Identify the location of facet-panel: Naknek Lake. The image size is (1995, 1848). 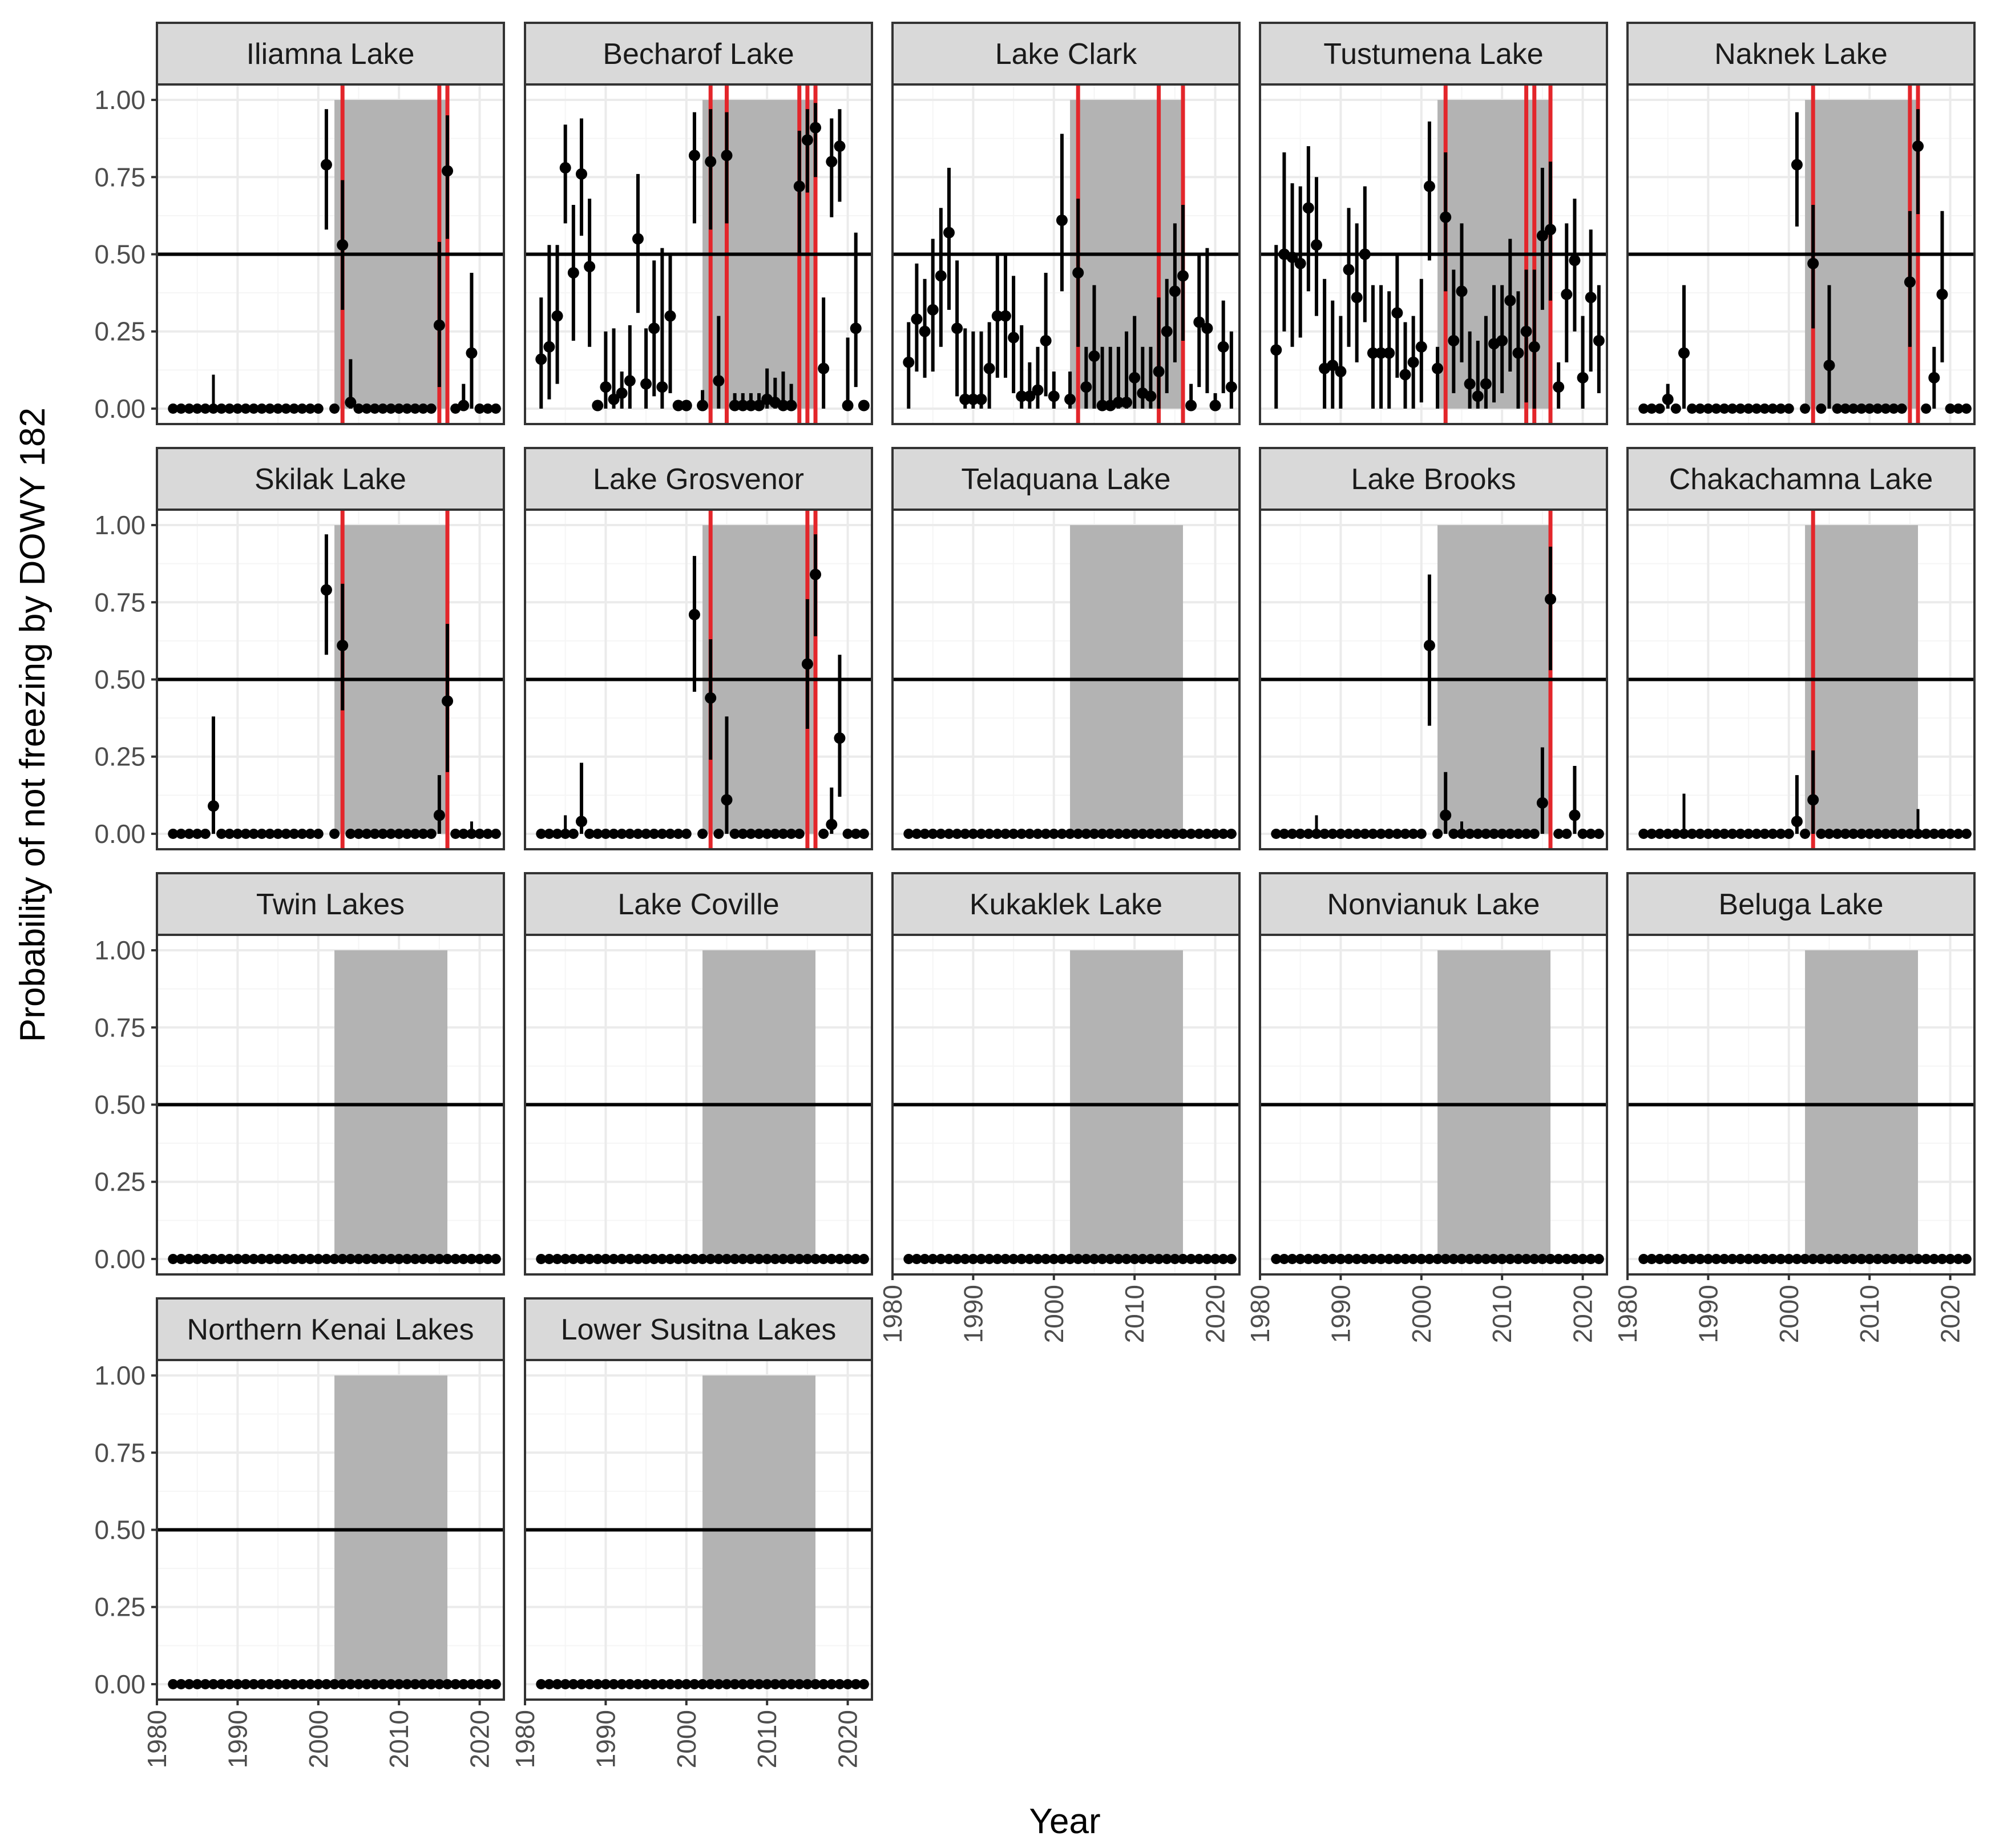
(1801, 223).